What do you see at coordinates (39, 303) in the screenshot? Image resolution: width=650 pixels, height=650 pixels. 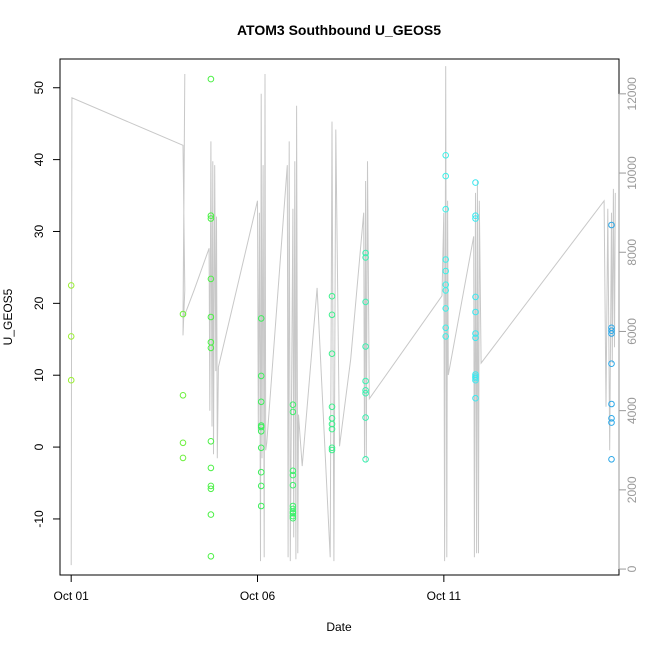 I see `y-tick-label: 20` at bounding box center [39, 303].